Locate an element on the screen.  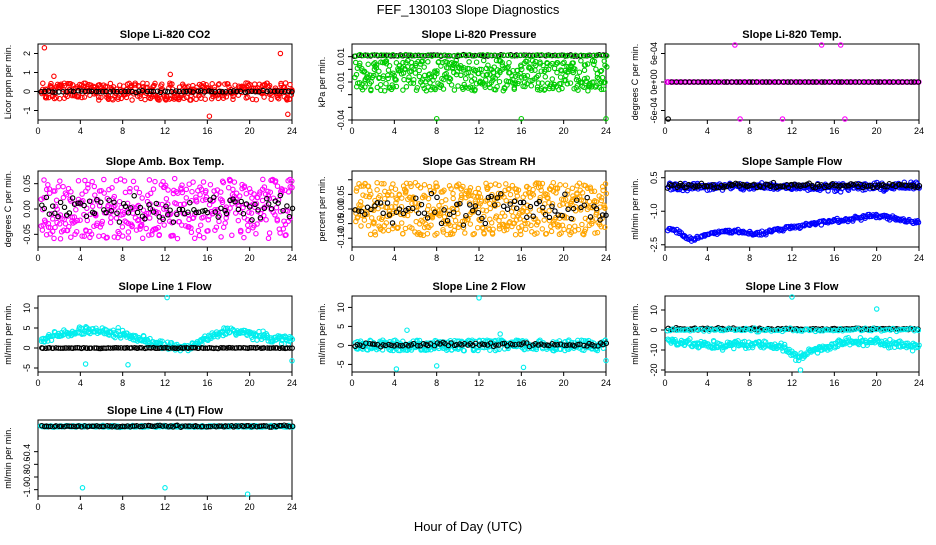
y-tick-label: 0.01 is located at coordinates (341, 57).